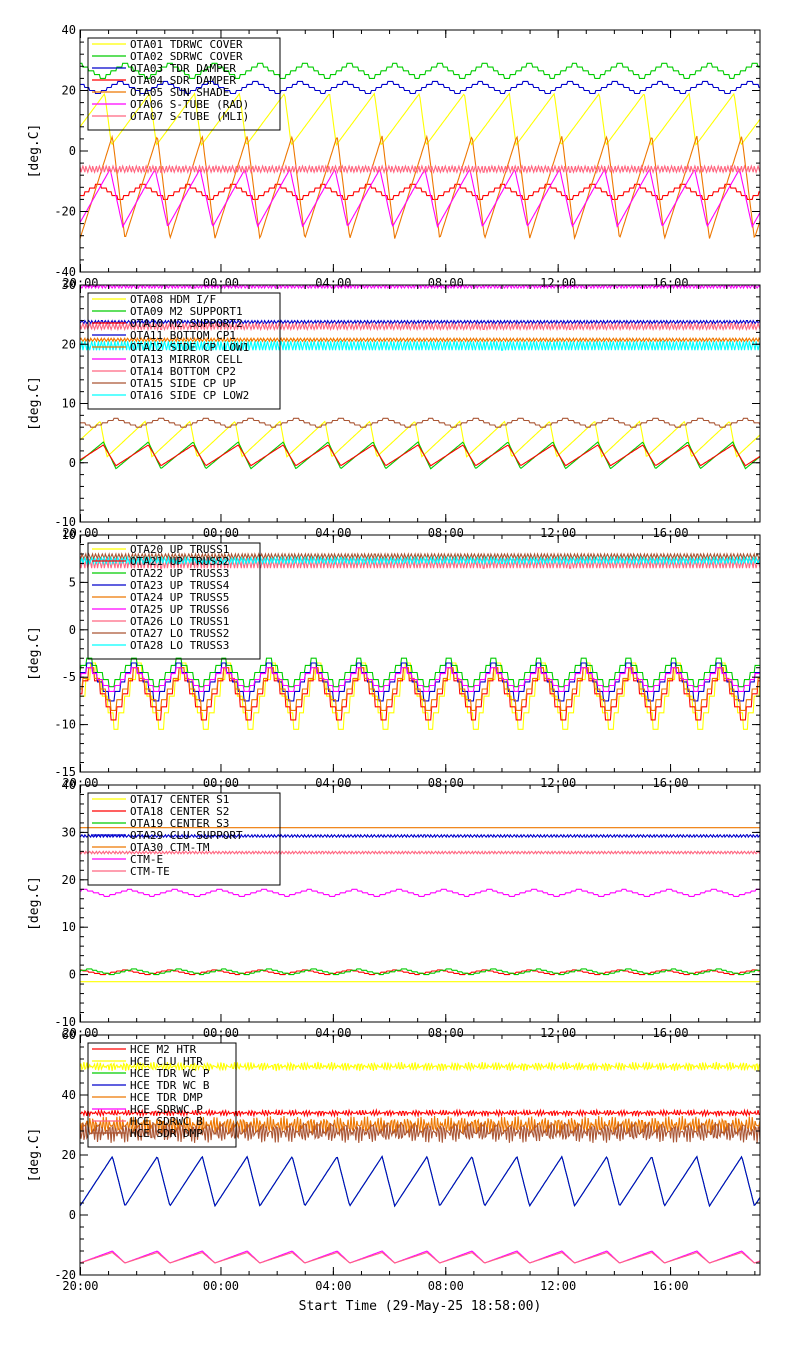  Describe the element at coordinates (186, 44) in the screenshot. I see `legend-entry: OTA01 TDRWC COVER` at that location.